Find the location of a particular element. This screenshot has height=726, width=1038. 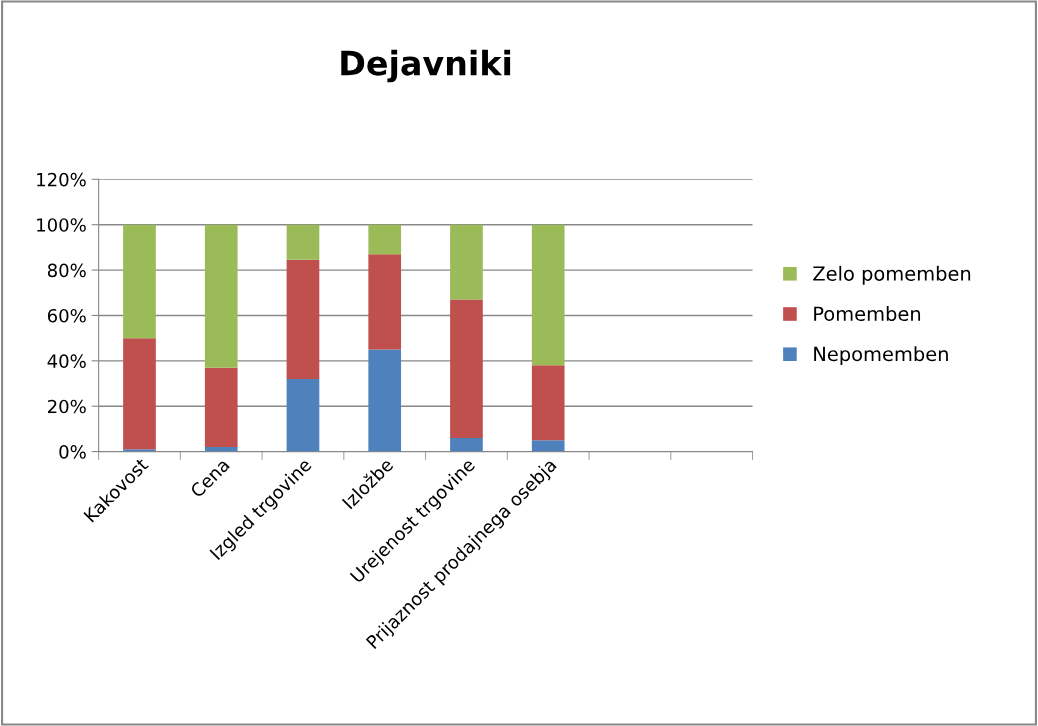

y-tick-label: 80% is located at coordinates (66, 270).